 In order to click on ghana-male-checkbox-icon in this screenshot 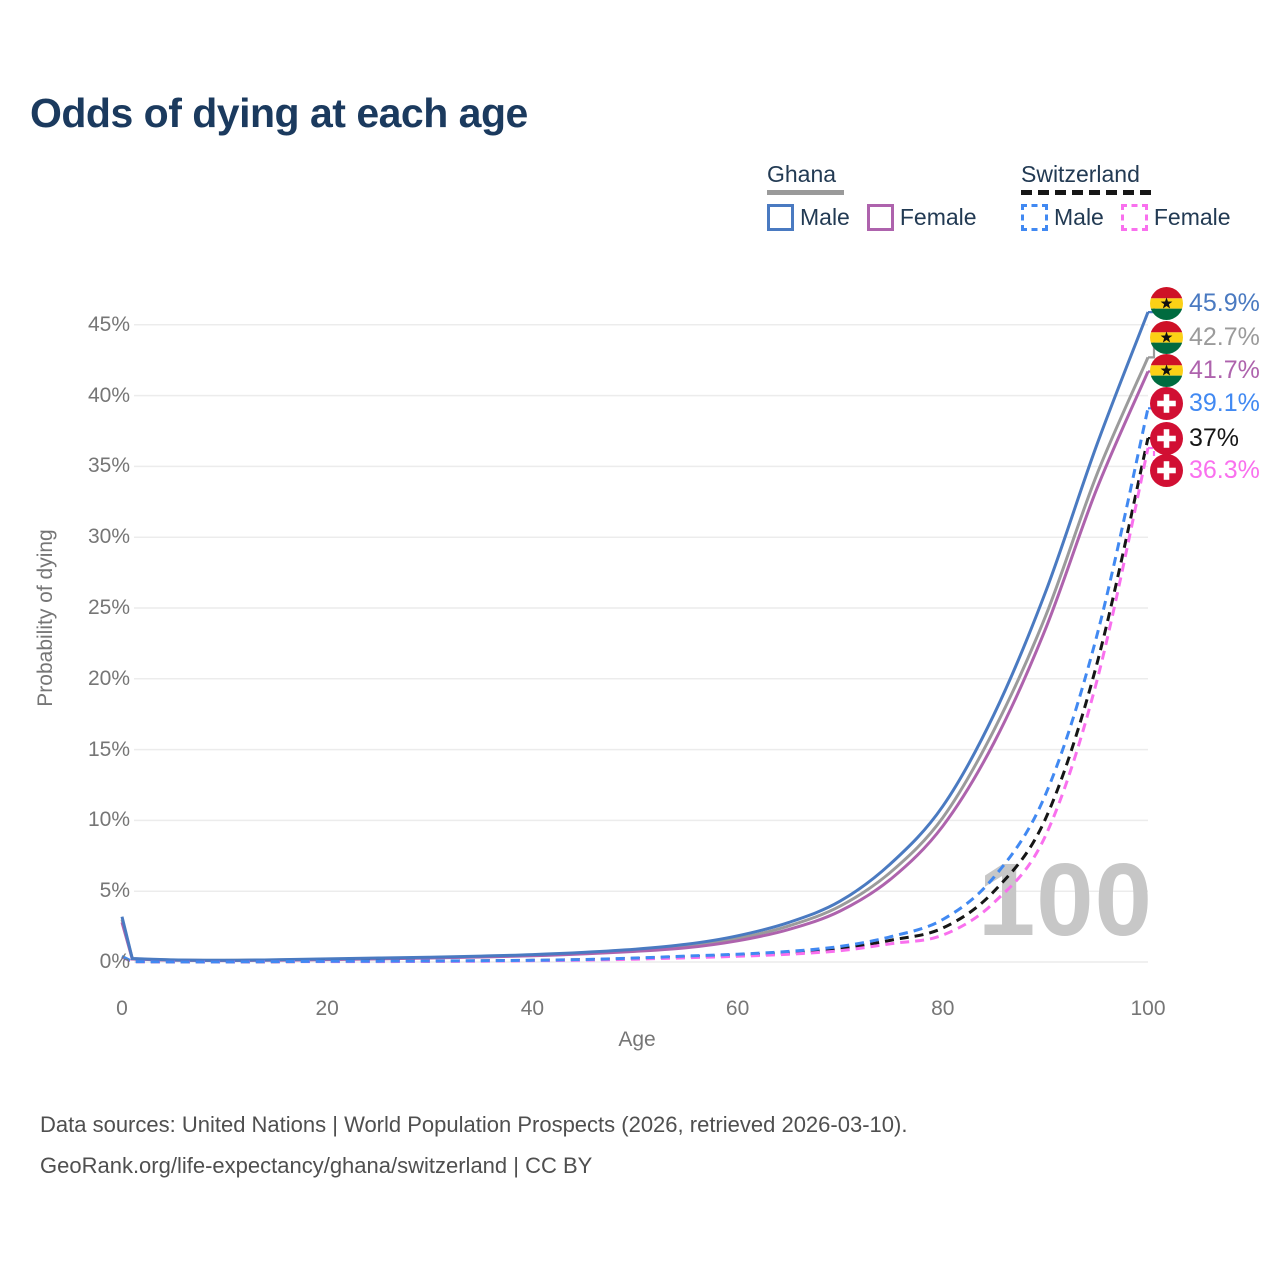, I will do `click(780, 217)`.